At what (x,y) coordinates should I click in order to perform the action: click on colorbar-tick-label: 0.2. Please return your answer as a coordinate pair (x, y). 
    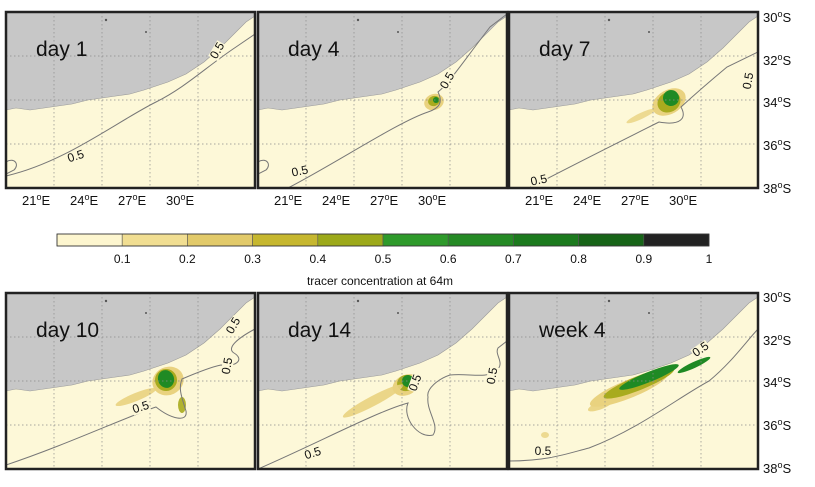
    Looking at the image, I should click on (187, 259).